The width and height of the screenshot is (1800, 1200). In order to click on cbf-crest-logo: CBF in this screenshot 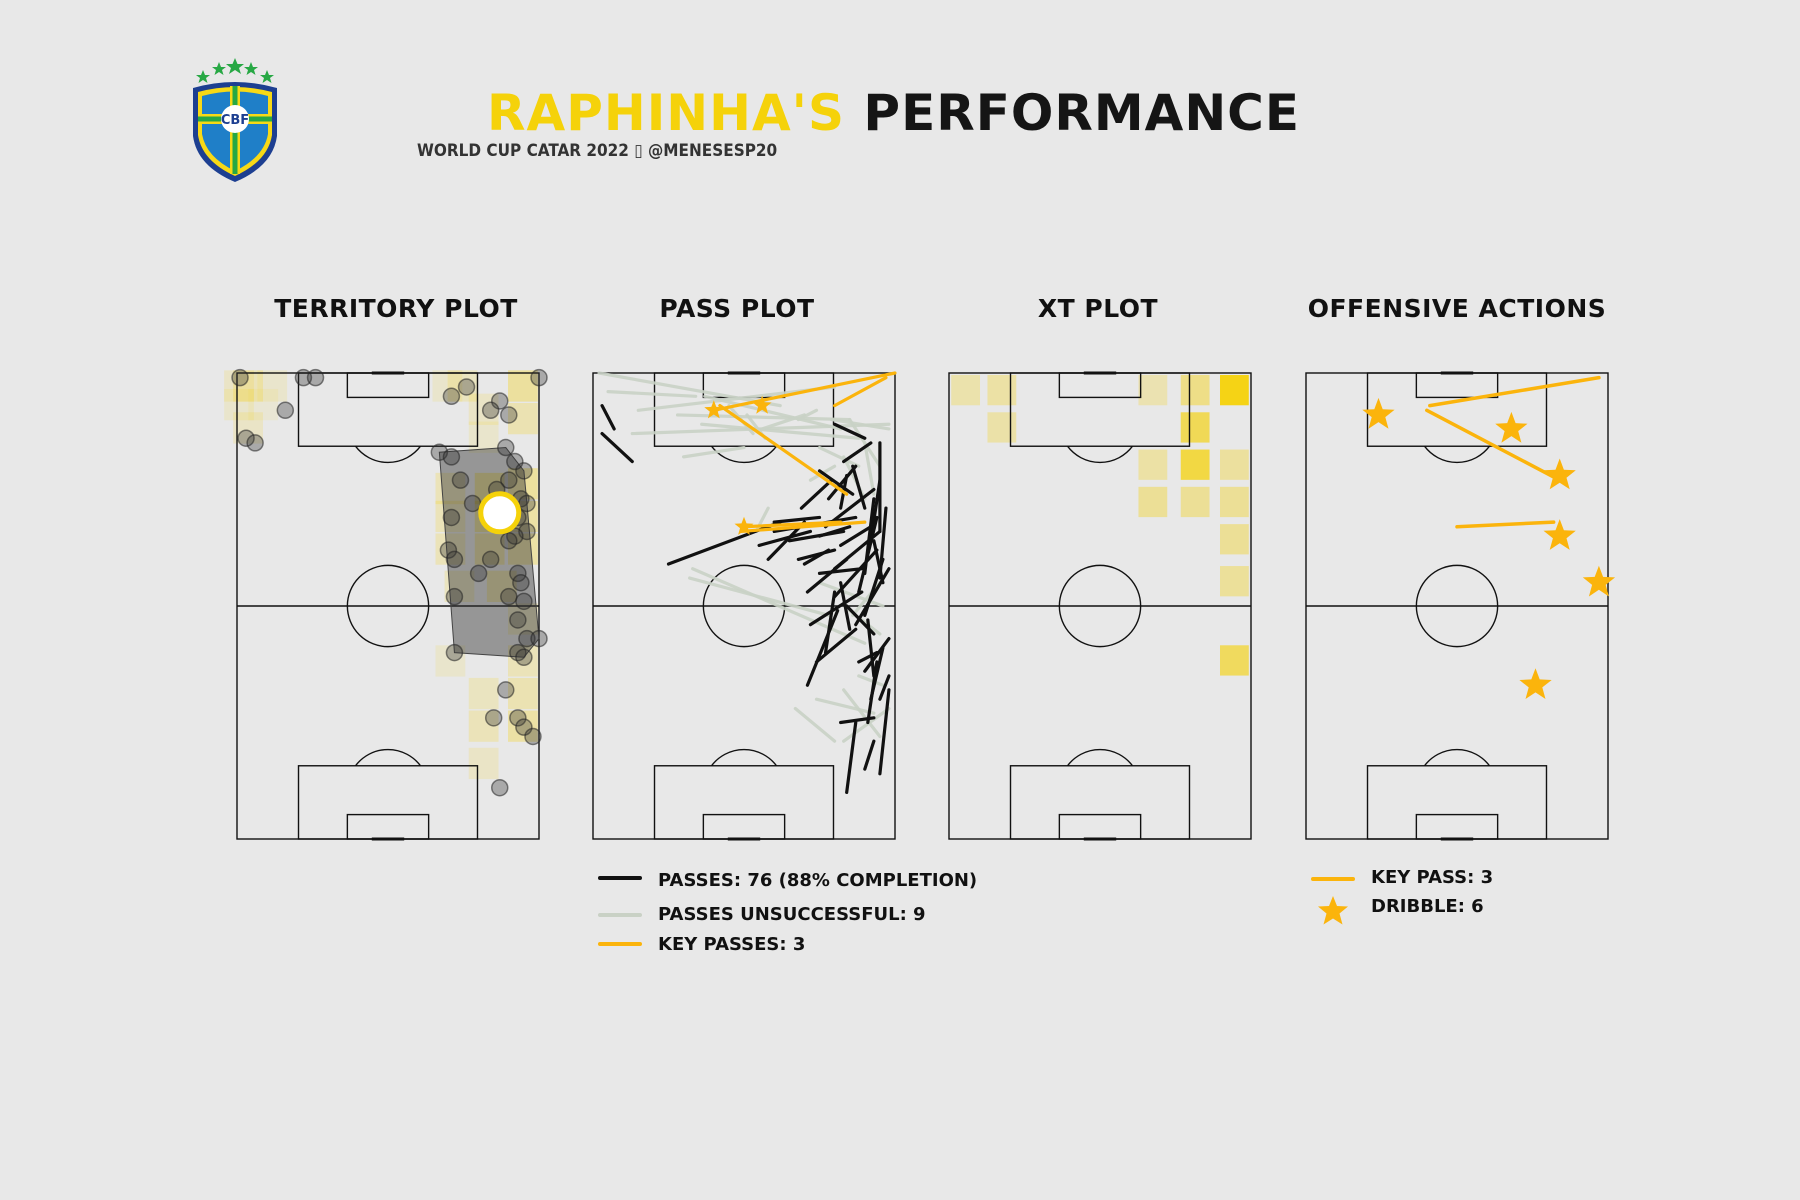, I will do `click(235, 120)`.